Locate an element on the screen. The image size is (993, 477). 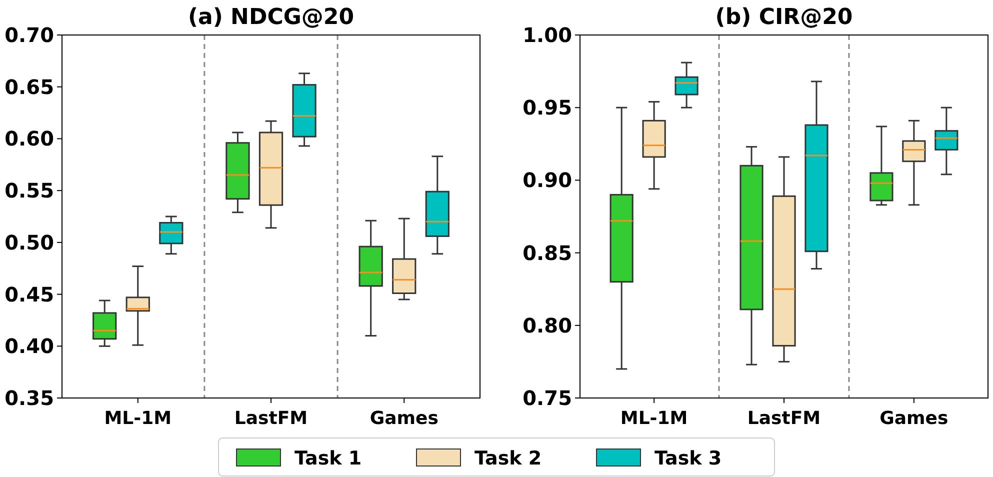
y-tick-label: 0.45 is located at coordinates (29, 294).